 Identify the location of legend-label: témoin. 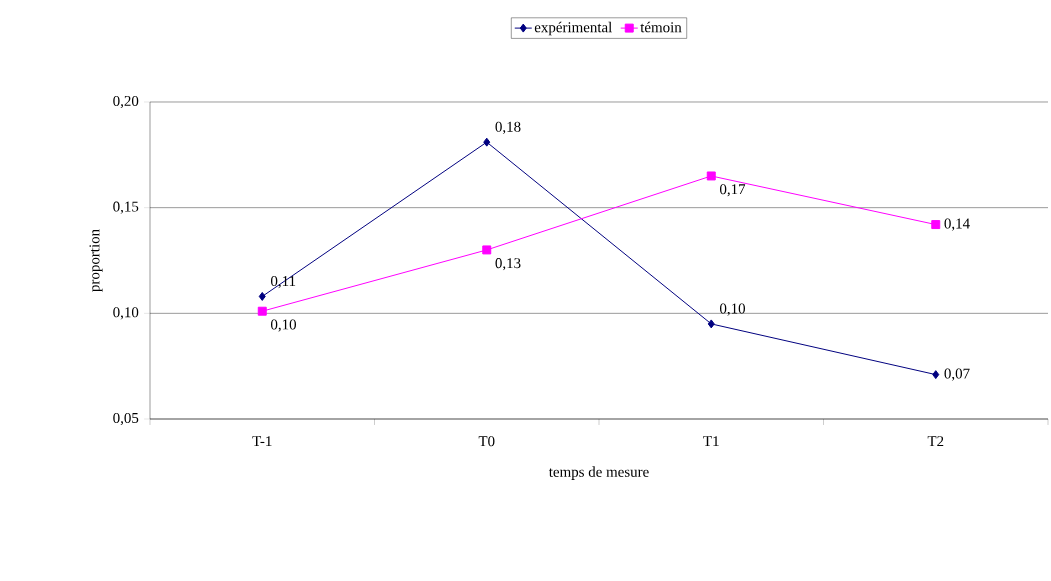
(661, 27).